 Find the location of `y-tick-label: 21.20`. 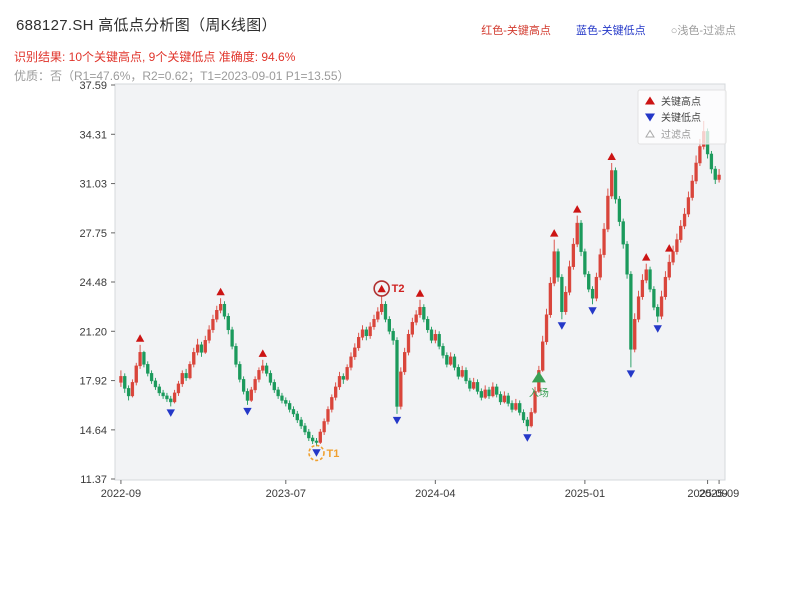

y-tick-label: 21.20 is located at coordinates (93, 332).